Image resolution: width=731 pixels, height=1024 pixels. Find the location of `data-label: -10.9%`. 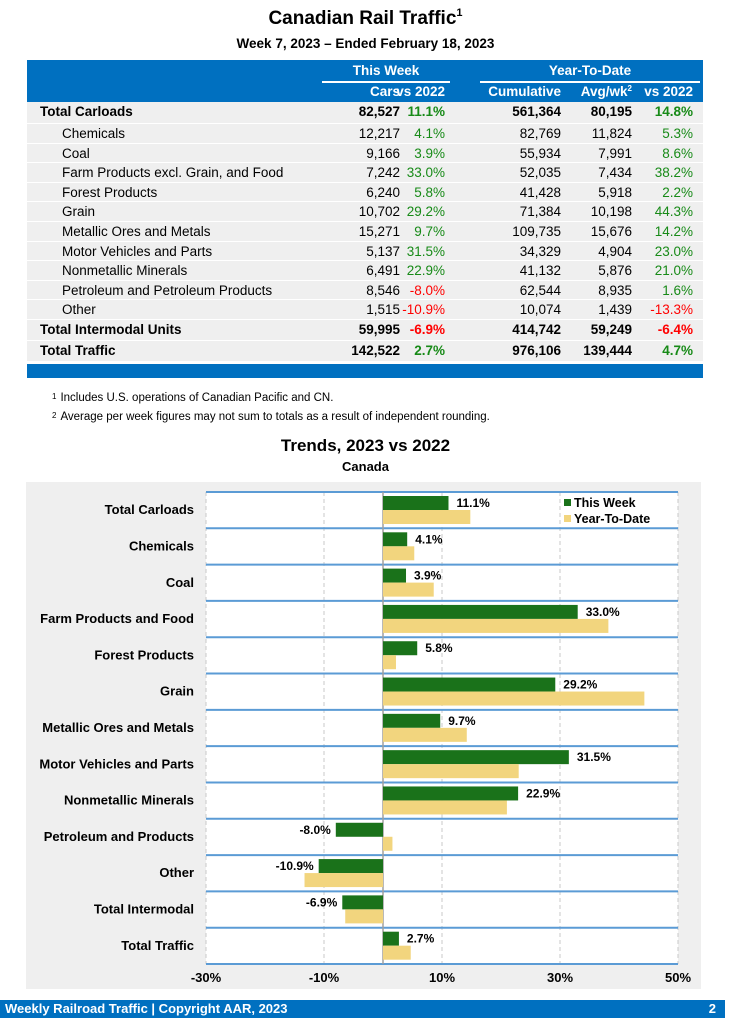

data-label: -10.9% is located at coordinates (295, 866).